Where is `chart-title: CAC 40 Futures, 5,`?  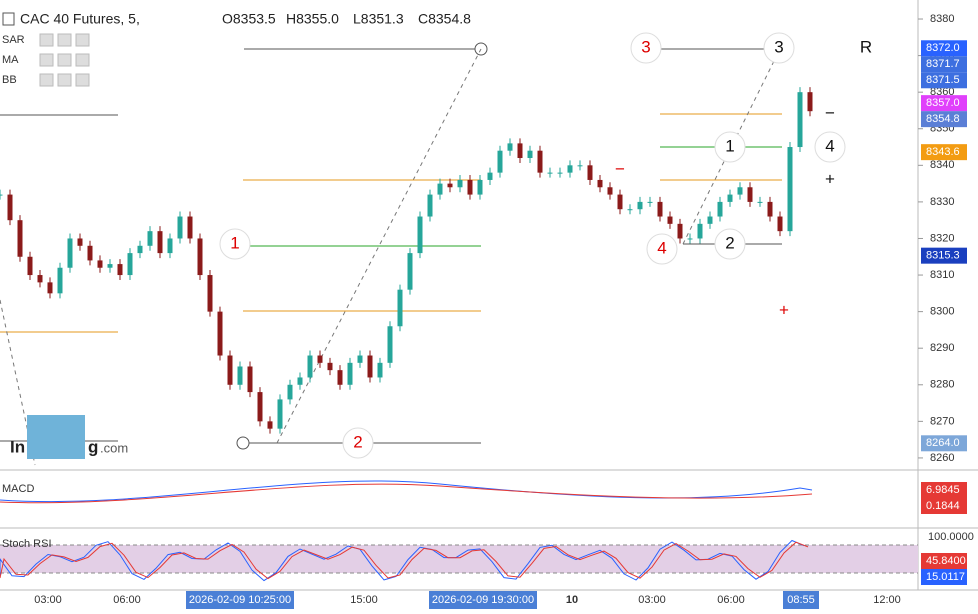 chart-title: CAC 40 Futures, 5, is located at coordinates (80, 19).